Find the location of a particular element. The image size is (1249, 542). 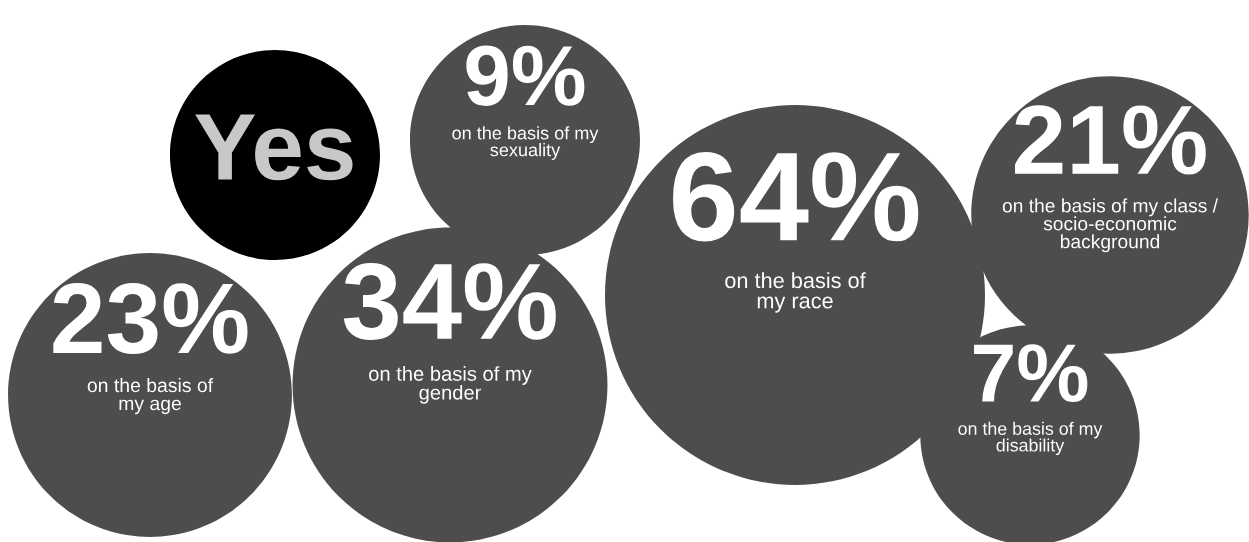

data-label: 23% is located at coordinates (150, 319).